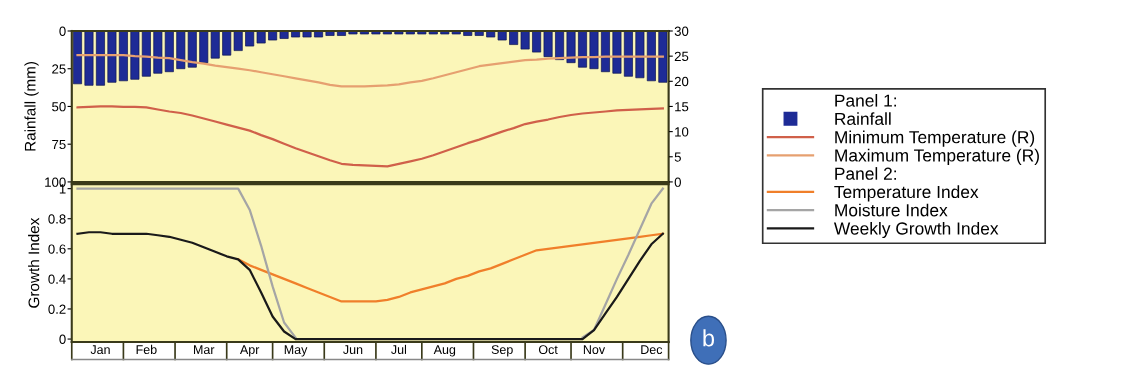 This screenshot has width=1139, height=369. I want to click on legend-label: Moisture Index, so click(891, 210).